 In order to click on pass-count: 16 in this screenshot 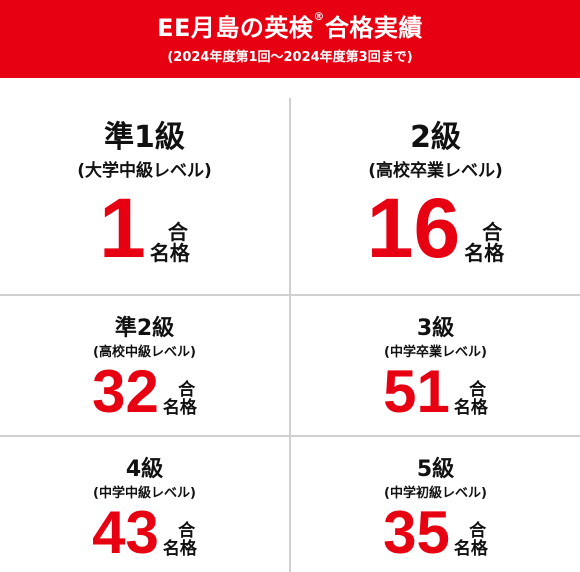, I will do `click(413, 228)`.